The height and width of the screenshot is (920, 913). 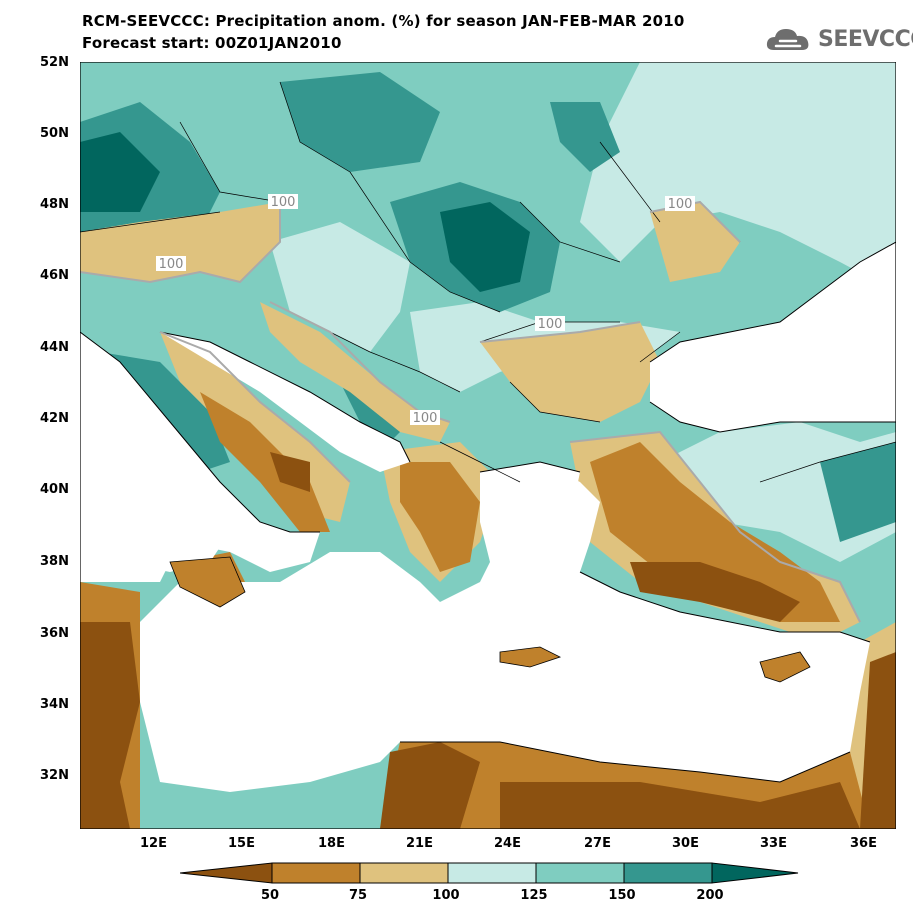 What do you see at coordinates (773, 843) in the screenshot?
I see `lon-label: 33E` at bounding box center [773, 843].